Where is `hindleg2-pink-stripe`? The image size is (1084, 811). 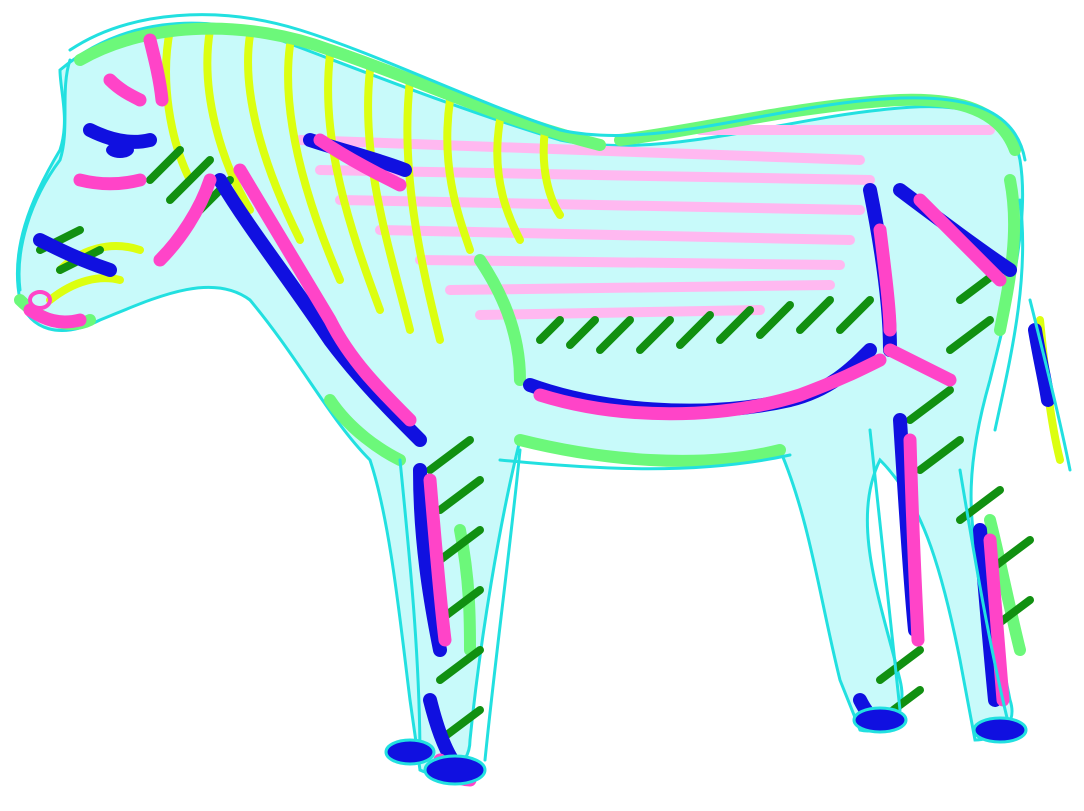 hindleg2-pink-stripe is located at coordinates (996, 620).